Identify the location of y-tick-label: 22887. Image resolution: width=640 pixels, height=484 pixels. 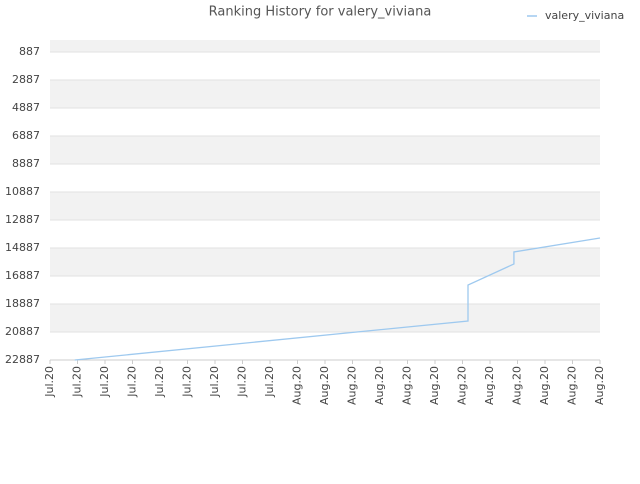
(22, 359).